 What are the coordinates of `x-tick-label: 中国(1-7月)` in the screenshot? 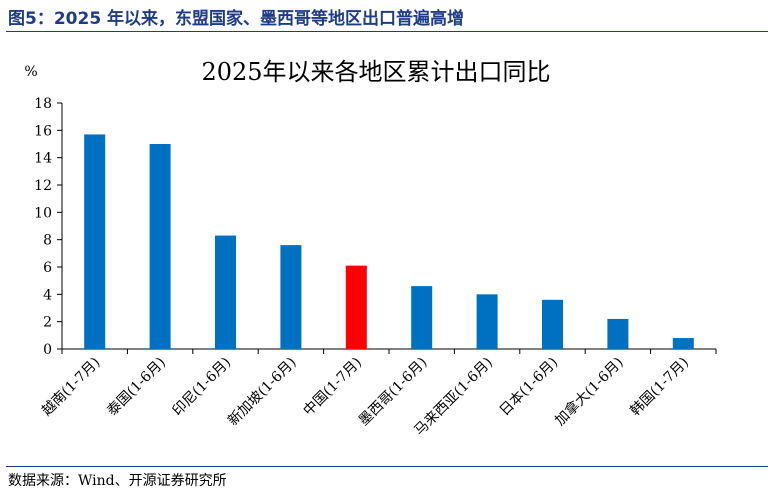 It's located at (332, 387).